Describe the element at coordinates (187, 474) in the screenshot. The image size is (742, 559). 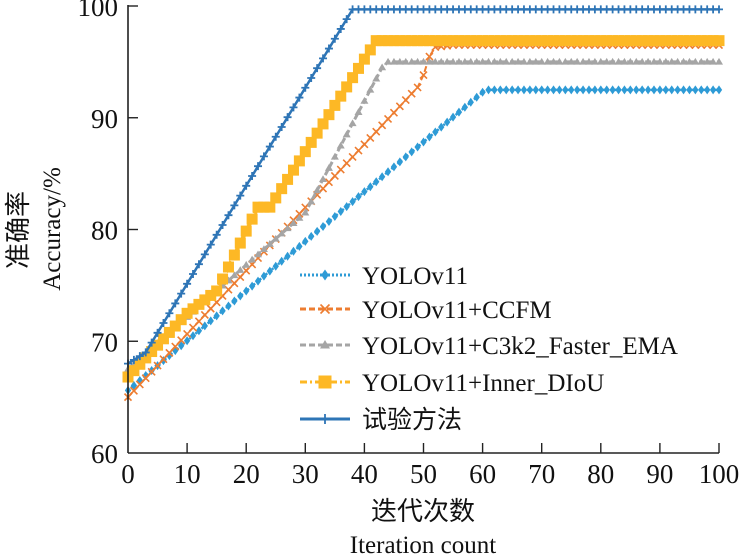
I see `x-tick-label: 10` at that location.